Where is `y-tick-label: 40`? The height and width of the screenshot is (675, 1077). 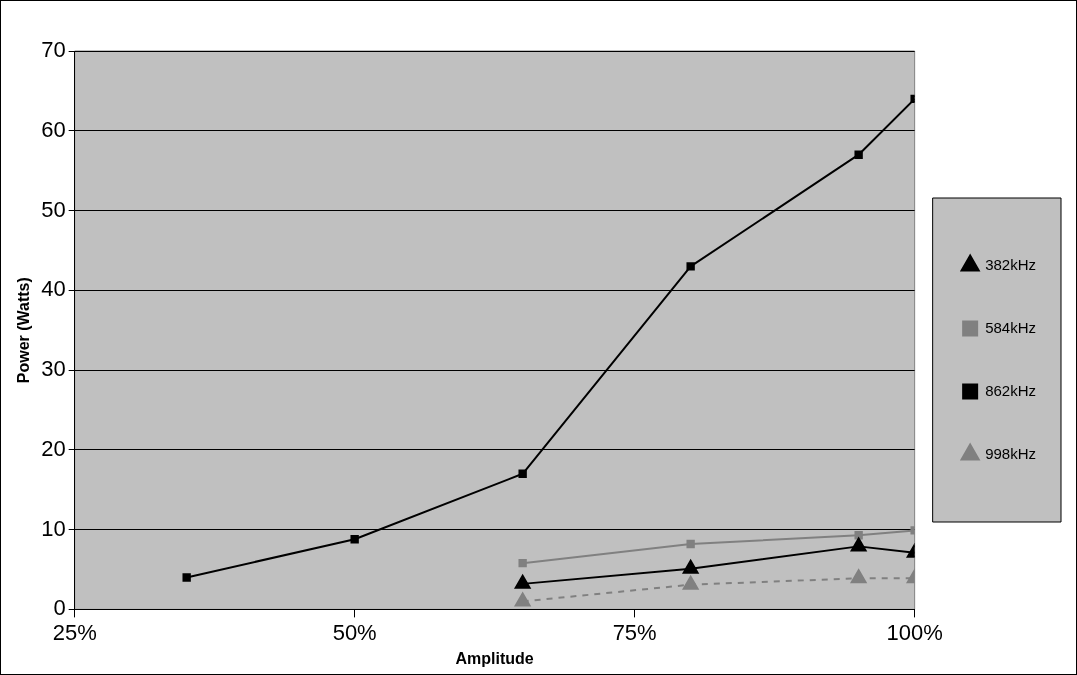
y-tick-label: 40 is located at coordinates (53, 289).